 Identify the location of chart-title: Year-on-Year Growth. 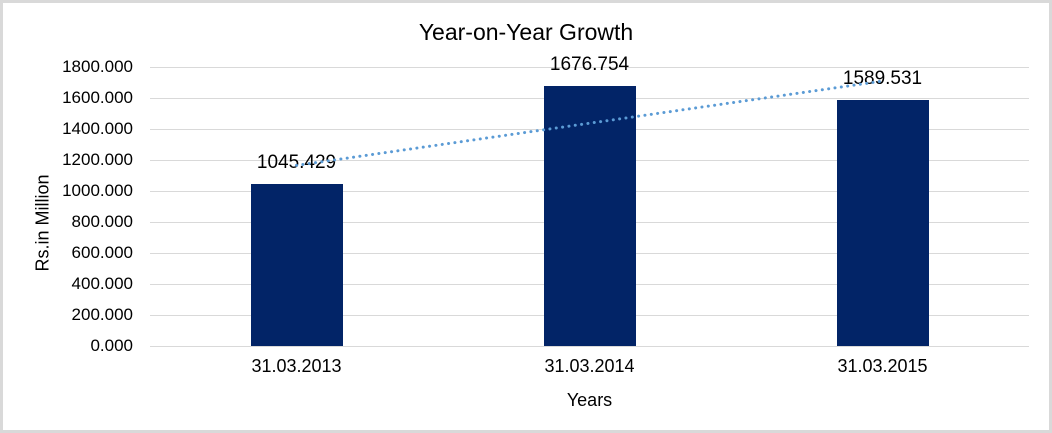
(526, 32).